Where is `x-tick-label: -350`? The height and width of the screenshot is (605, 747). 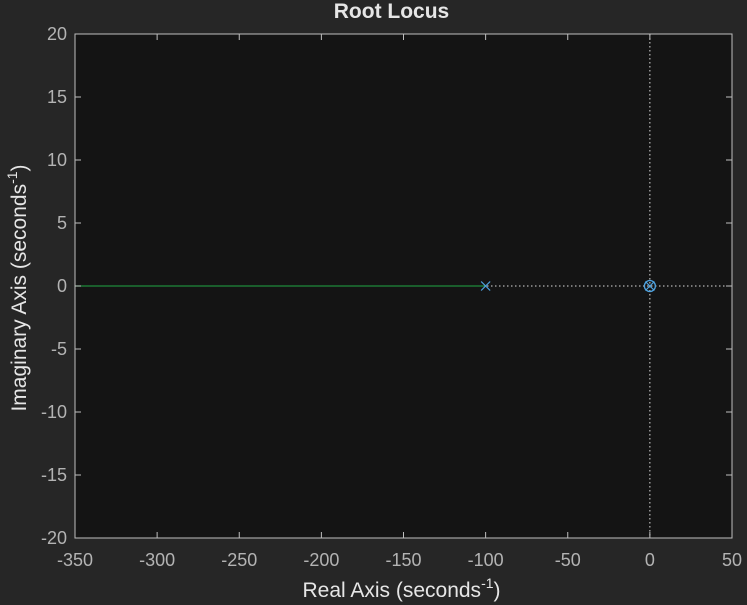
x-tick-label: -350 is located at coordinates (75, 560).